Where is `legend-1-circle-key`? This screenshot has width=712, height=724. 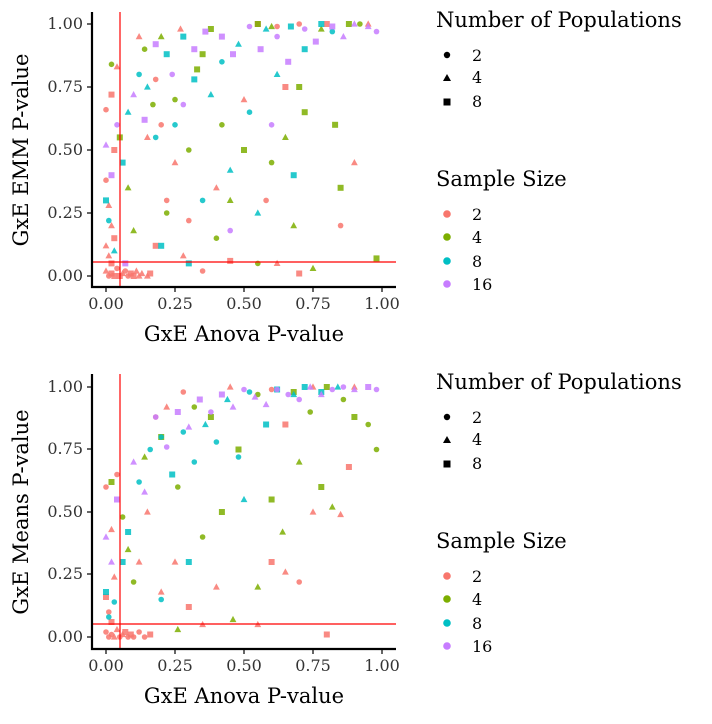 legend-1-circle-key is located at coordinates (447, 55).